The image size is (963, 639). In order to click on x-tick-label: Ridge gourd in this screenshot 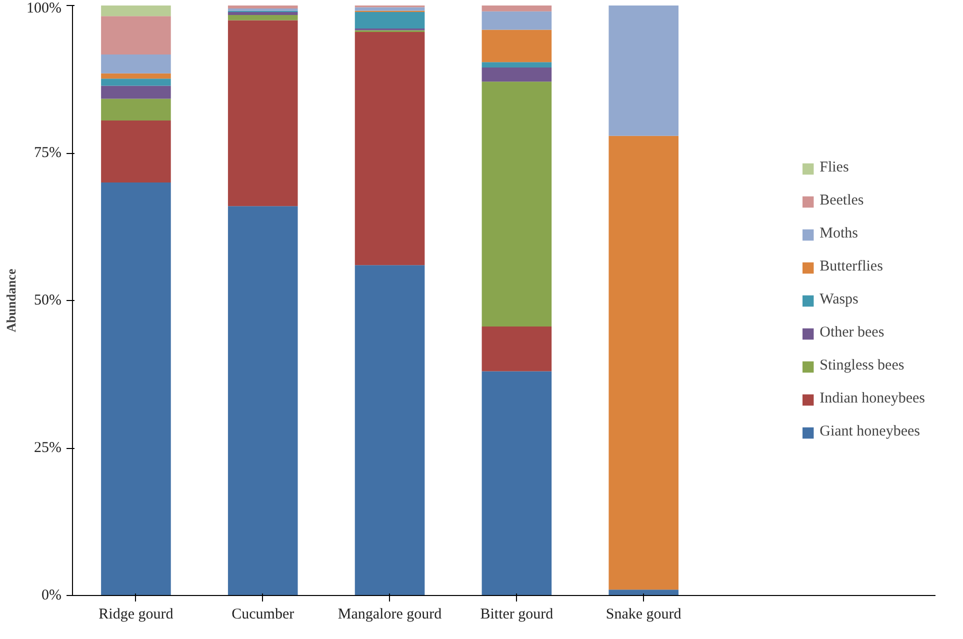, I will do `click(136, 614)`.